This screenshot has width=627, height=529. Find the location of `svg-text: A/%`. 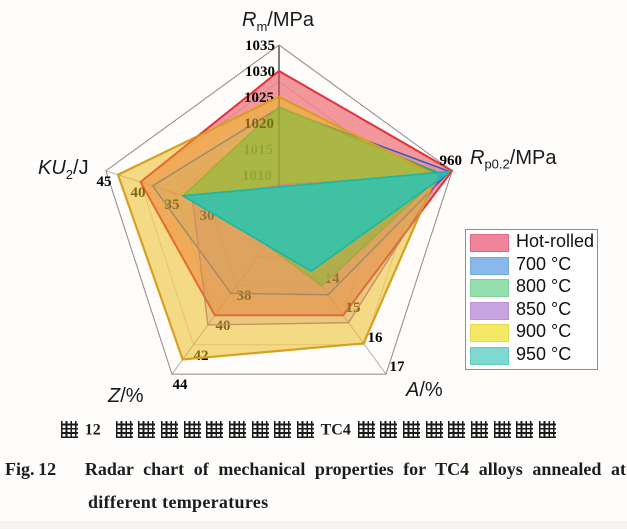

svg-text: A/% is located at coordinates (424, 390).